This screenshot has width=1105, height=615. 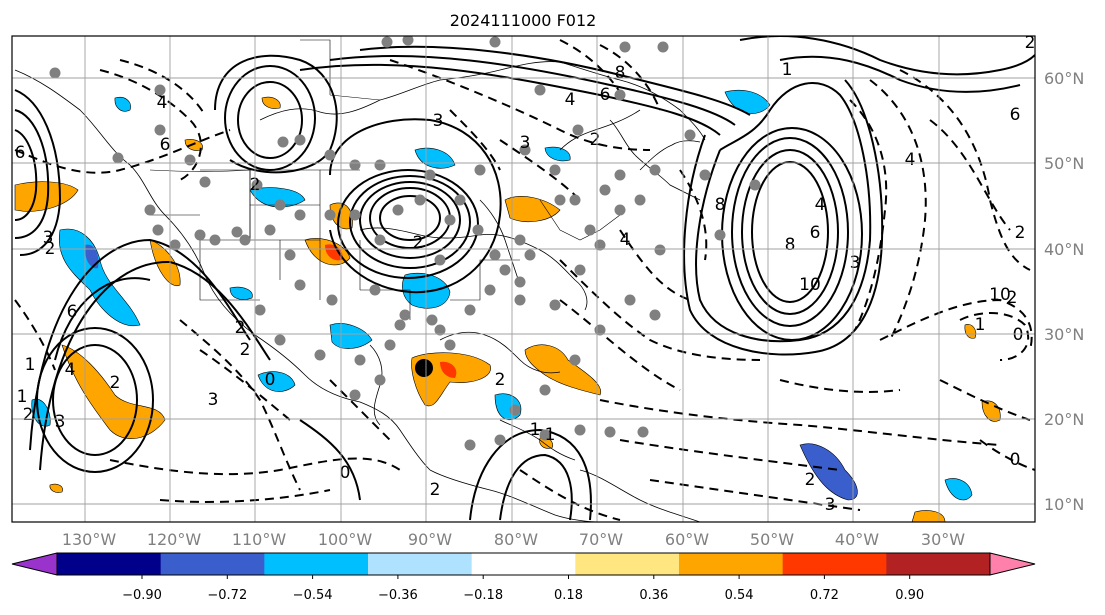 I want to click on colorbar-under-arrow, so click(x=34, y=564).